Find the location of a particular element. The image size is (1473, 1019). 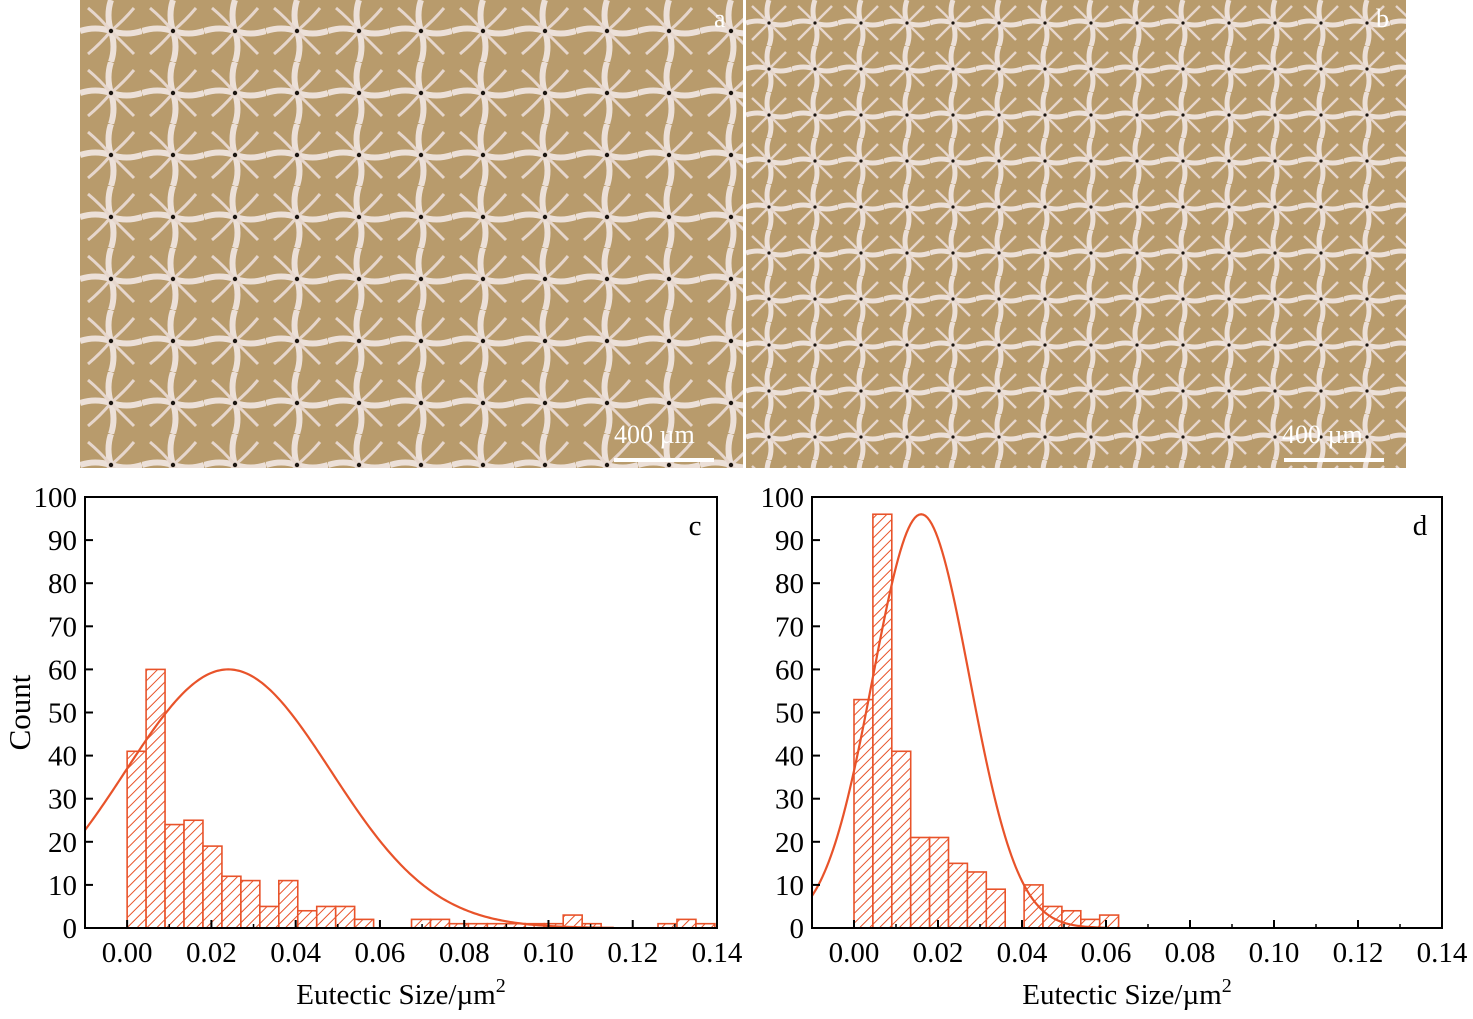

chart-d-y-tick-label: 40 is located at coordinates (789, 757).